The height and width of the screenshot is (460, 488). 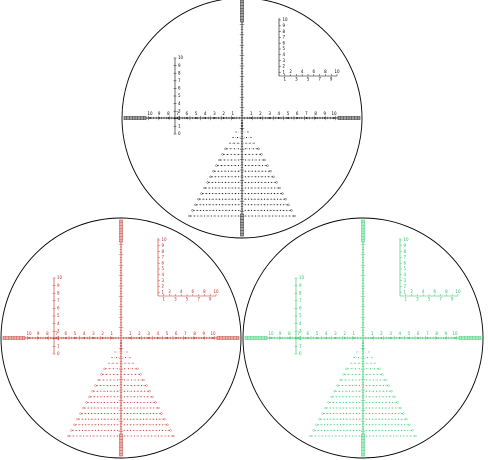 I want to click on left-scale-label: 2, so click(x=300, y=338).